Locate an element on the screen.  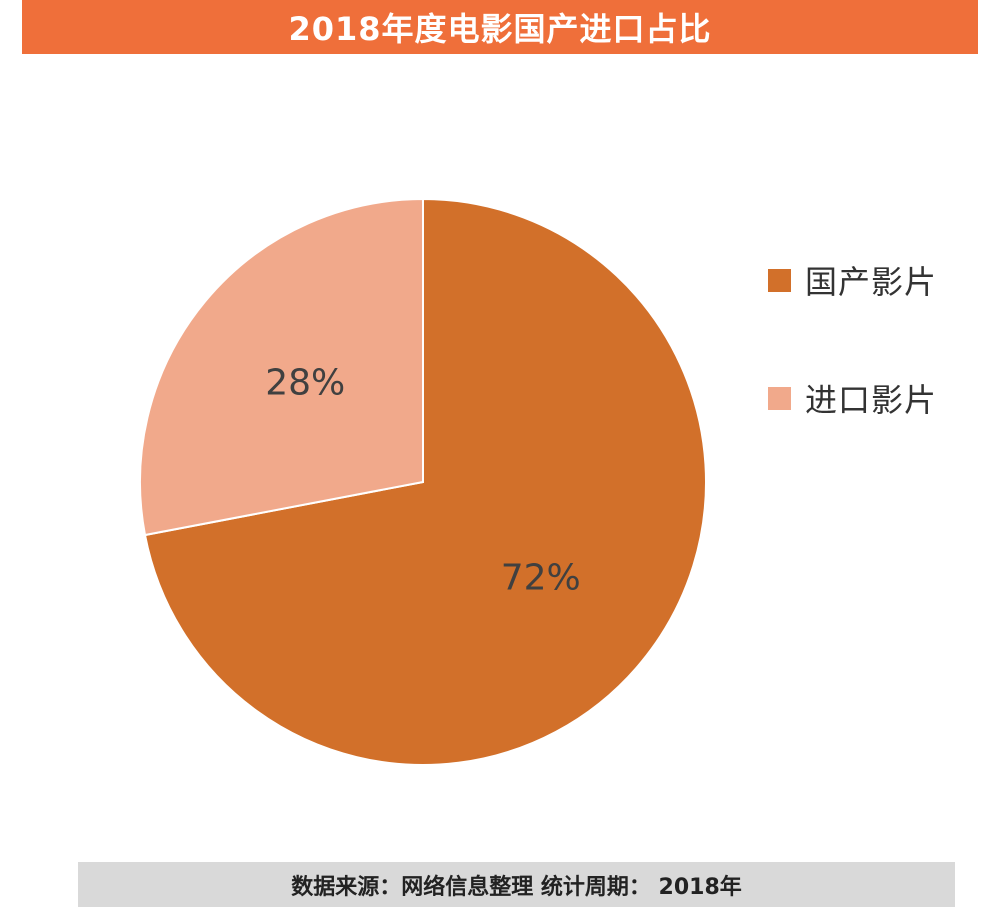
chart-title: 2018年度电影国产进口占比 is located at coordinates (500, 29).